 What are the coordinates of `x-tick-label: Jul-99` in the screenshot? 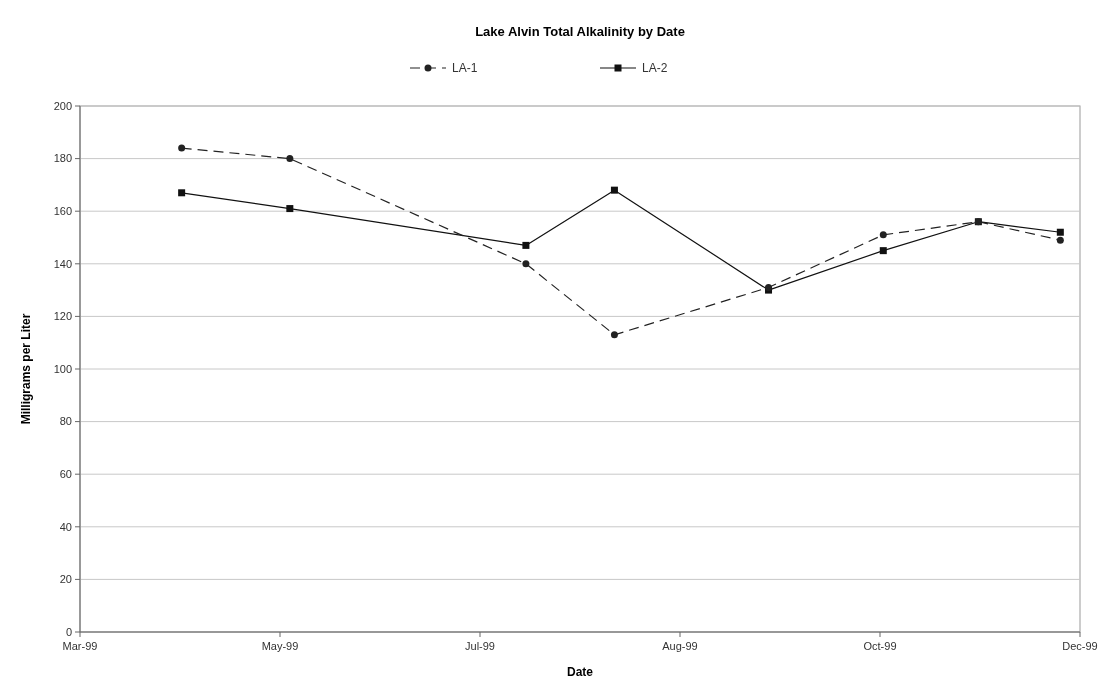 It's located at (480, 646).